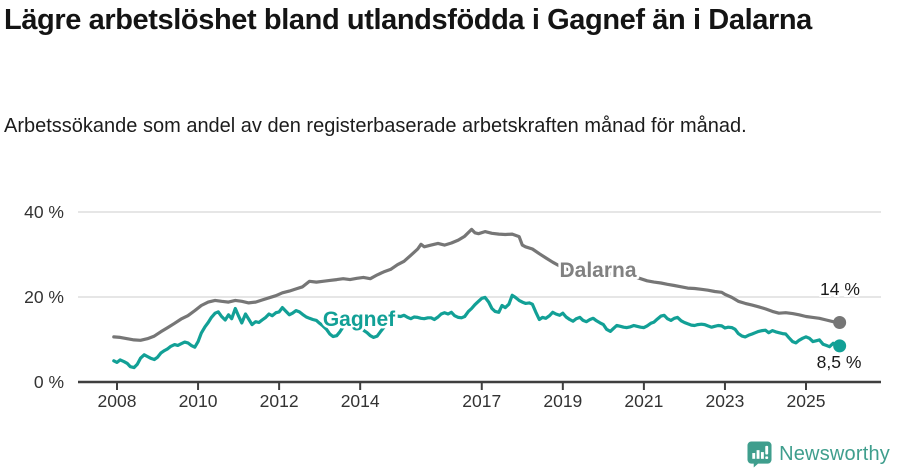 The height and width of the screenshot is (474, 900). I want to click on y-axis-label: 40 %, so click(44, 212).